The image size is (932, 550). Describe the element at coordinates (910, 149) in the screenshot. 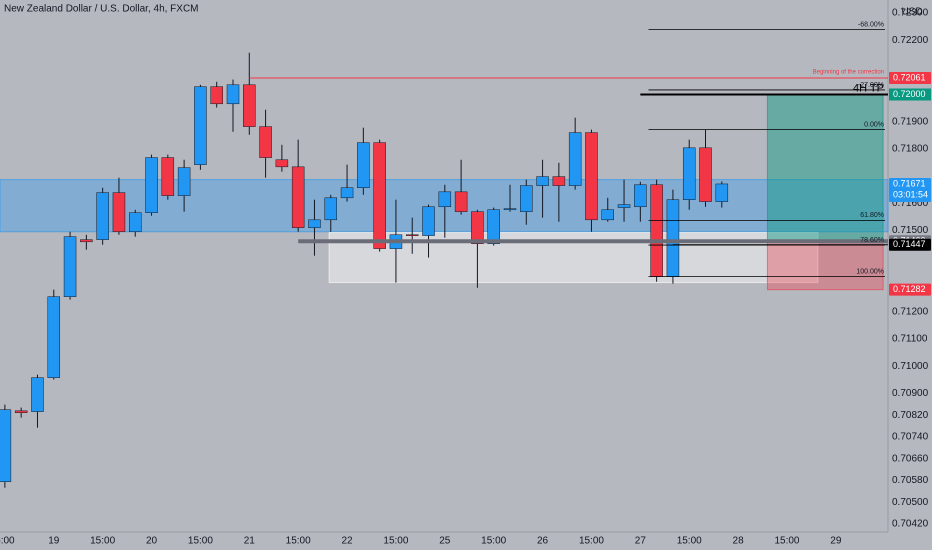

I see `y-tick-label: 0.71800` at that location.